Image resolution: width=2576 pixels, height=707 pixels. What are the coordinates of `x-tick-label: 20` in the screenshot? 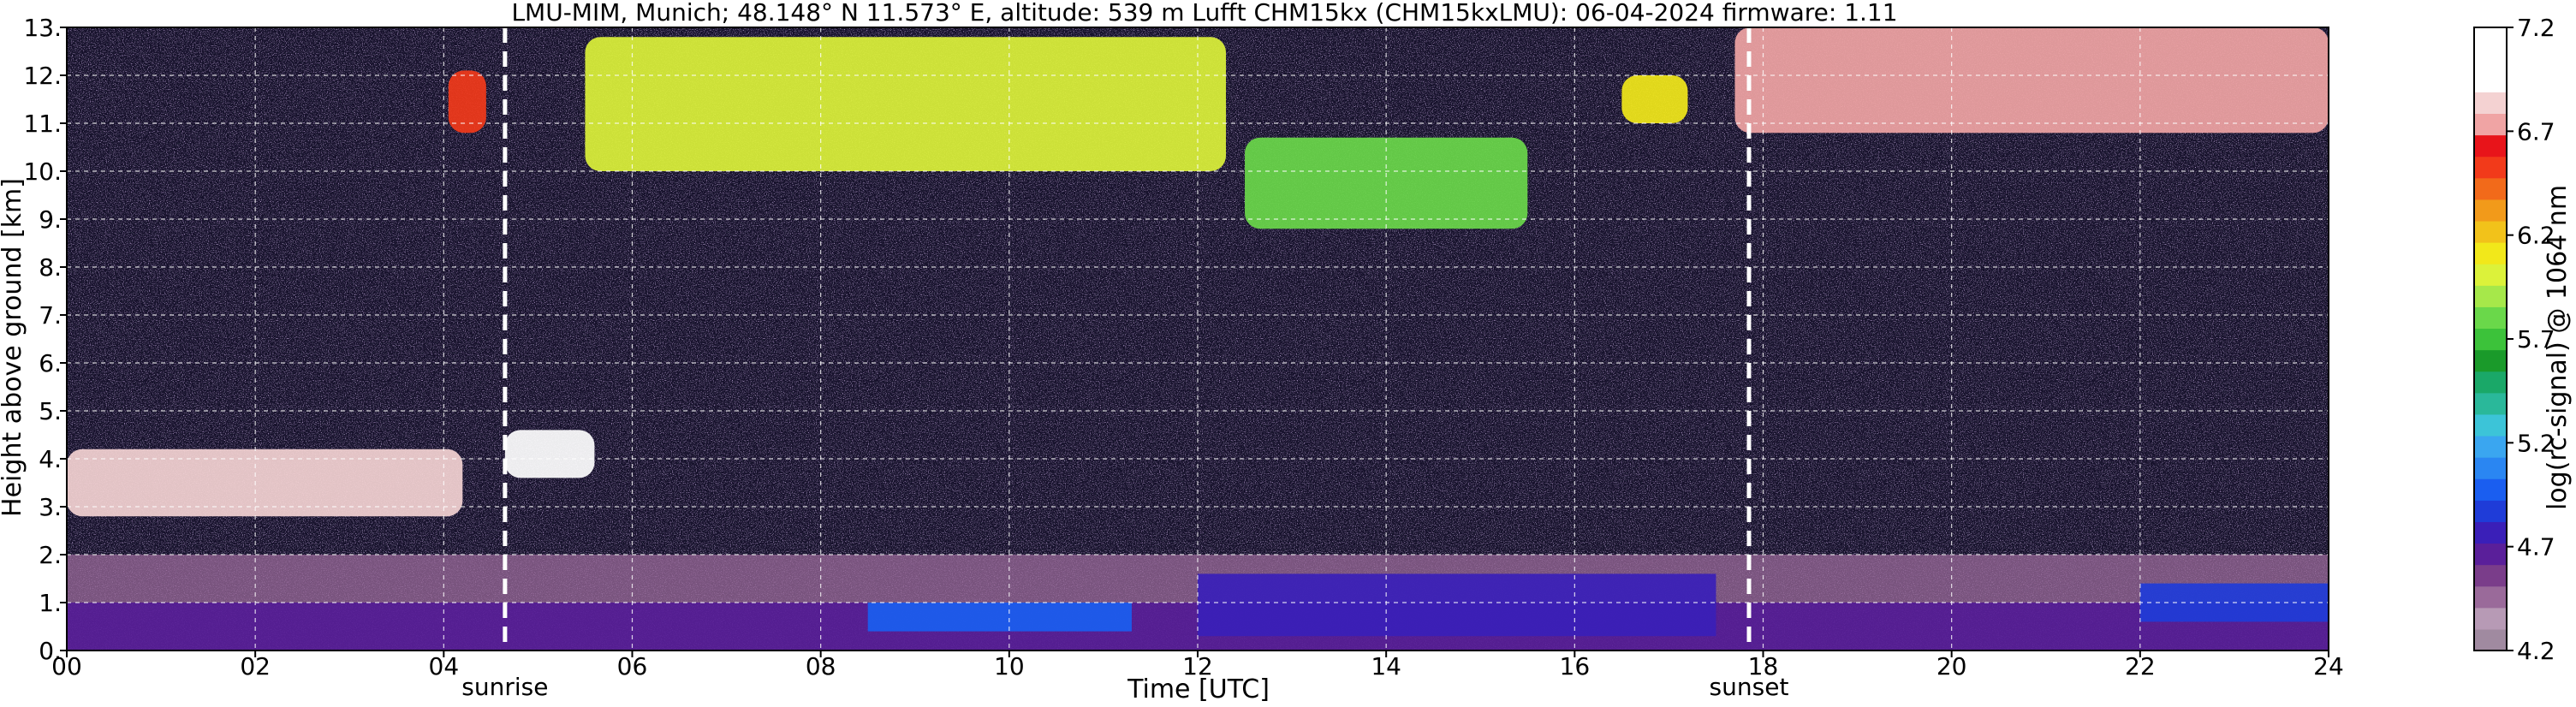 It's located at (1951, 666).